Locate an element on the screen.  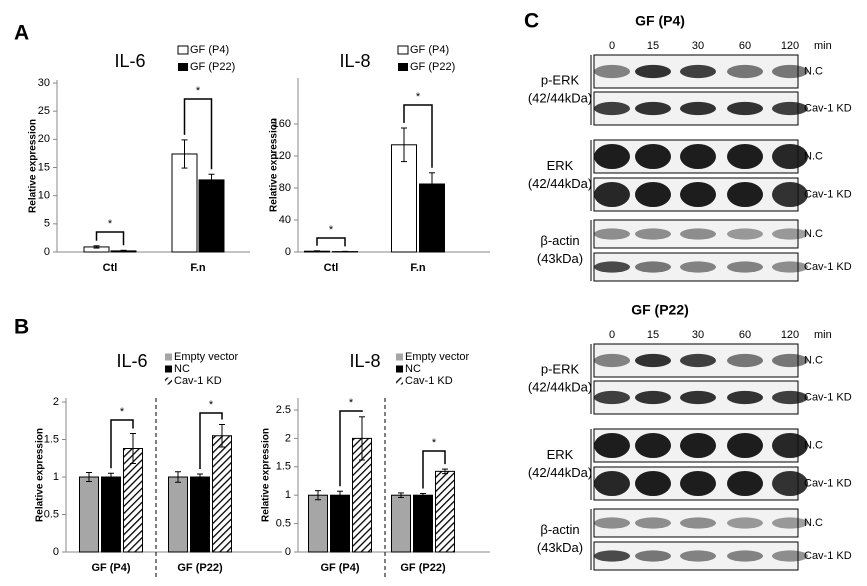
panel-label: B is located at coordinates (21, 327).